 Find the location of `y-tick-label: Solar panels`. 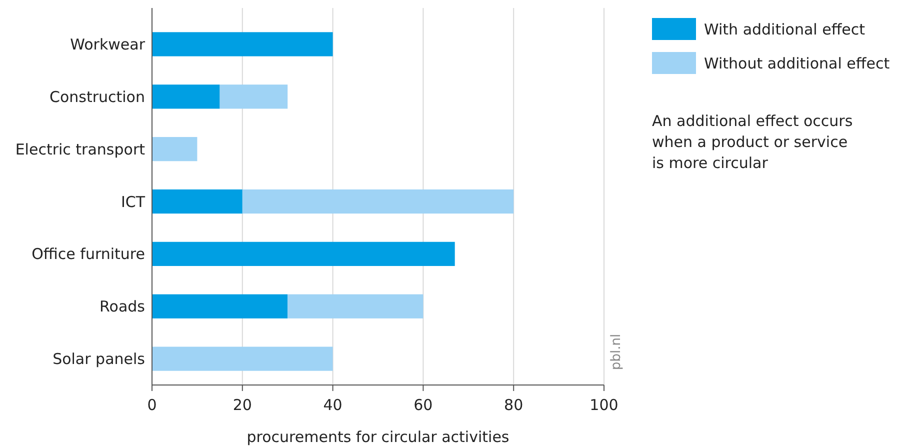

y-tick-label: Solar panels is located at coordinates (99, 359).